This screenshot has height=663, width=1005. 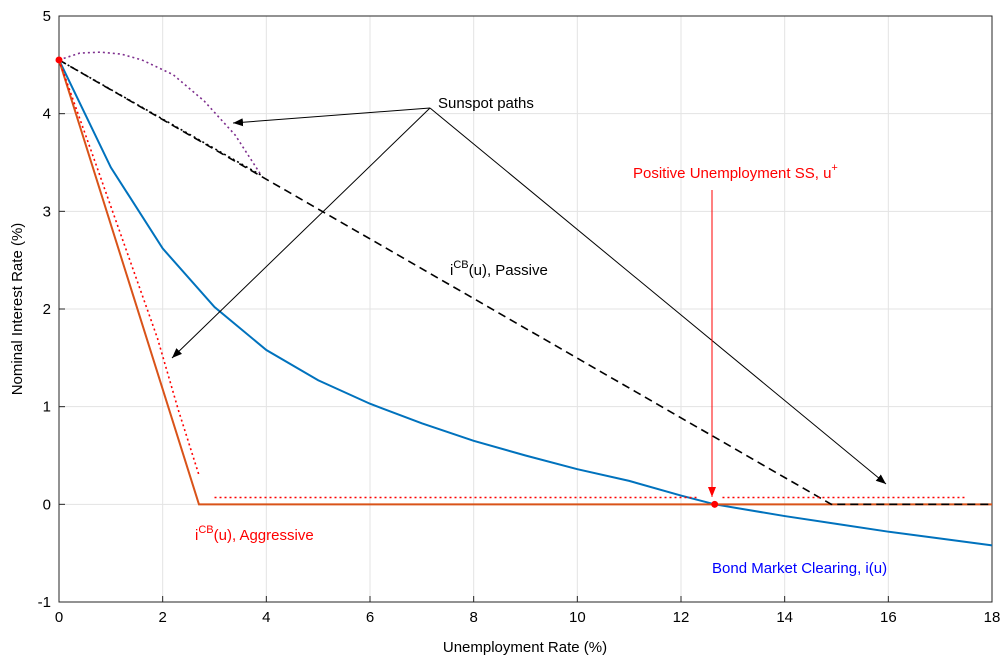 What do you see at coordinates (47, 211) in the screenshot?
I see `y-tick-label: 3` at bounding box center [47, 211].